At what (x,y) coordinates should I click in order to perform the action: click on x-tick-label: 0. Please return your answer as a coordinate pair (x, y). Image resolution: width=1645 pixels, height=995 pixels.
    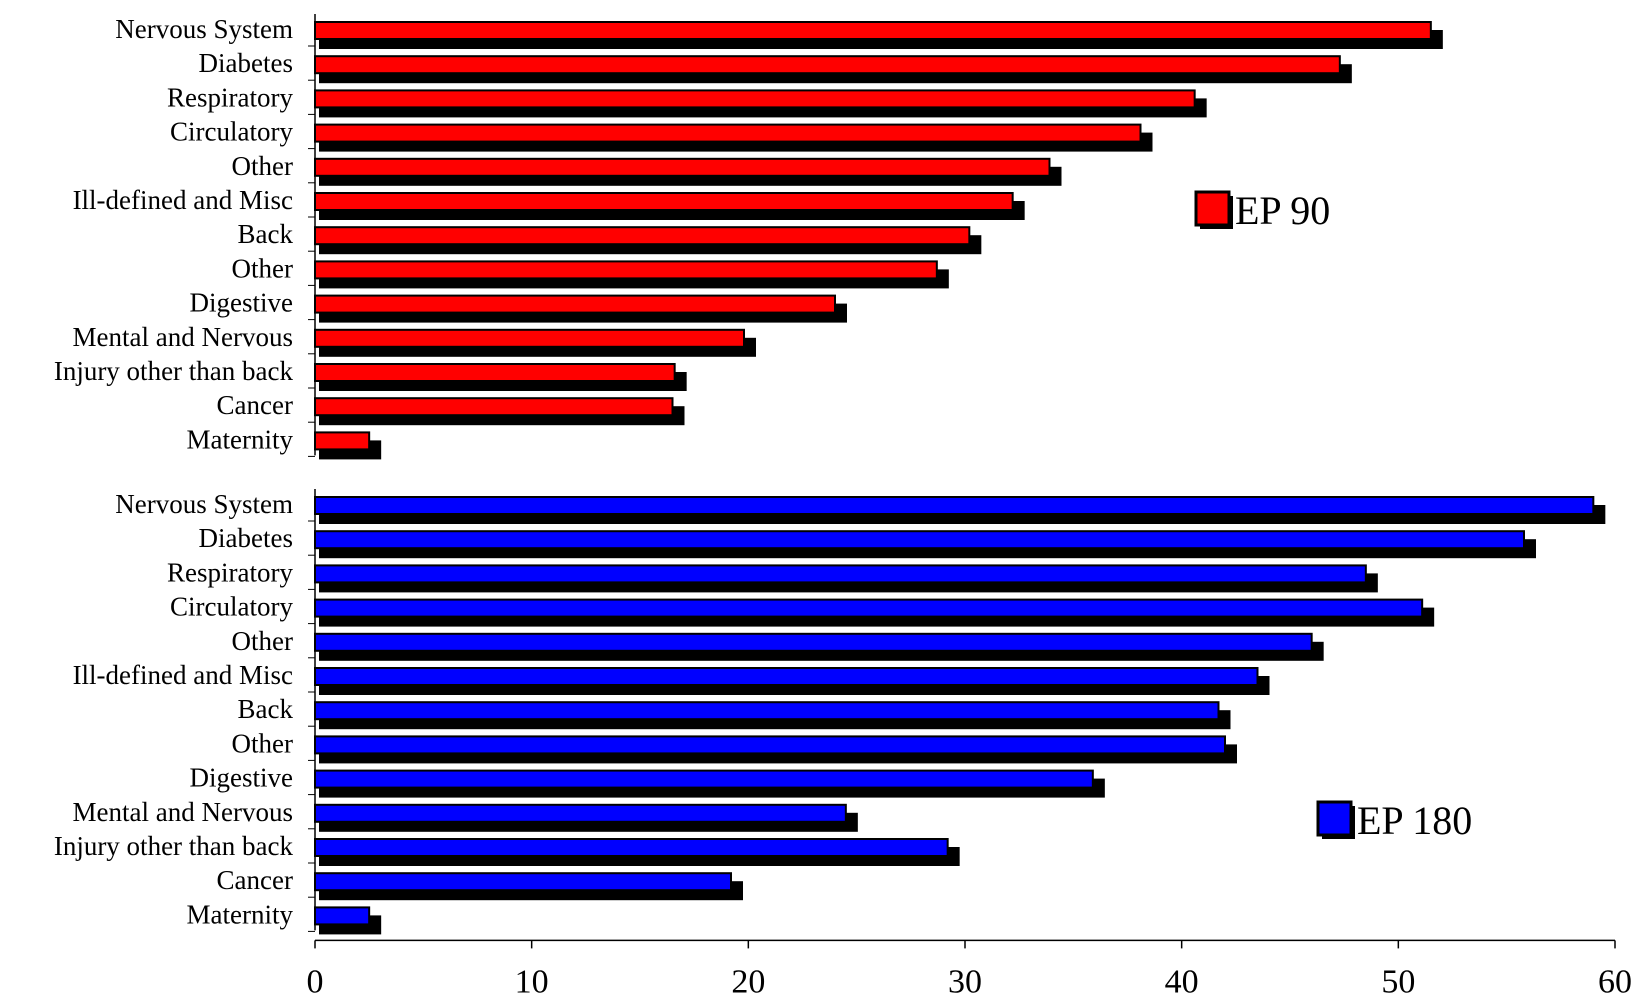
    Looking at the image, I should click on (315, 979).